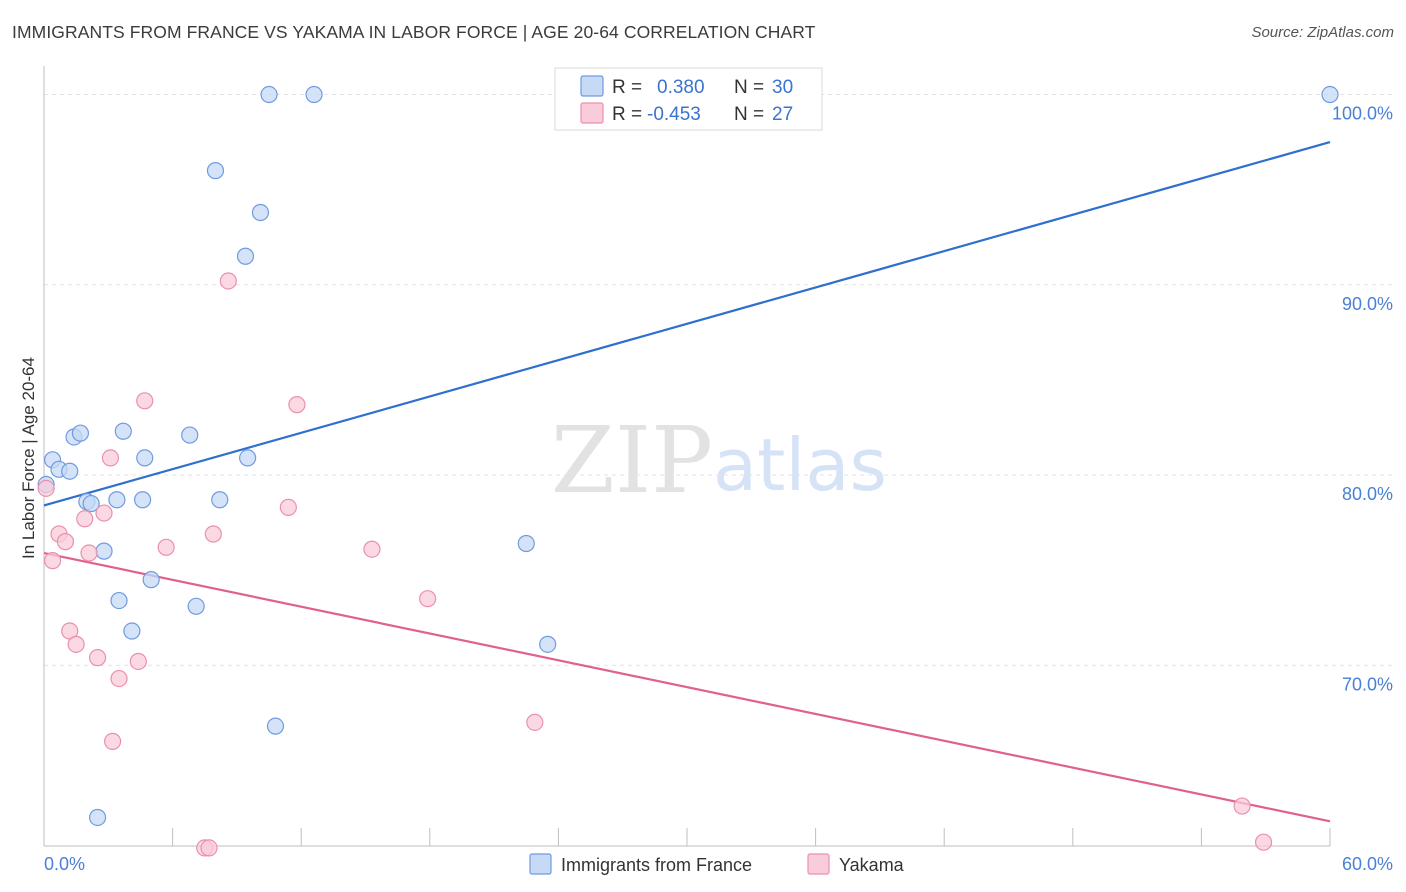 The image size is (1406, 892). Describe the element at coordinates (800, 465) in the screenshot. I see `watermark-atlas: atlas` at that location.